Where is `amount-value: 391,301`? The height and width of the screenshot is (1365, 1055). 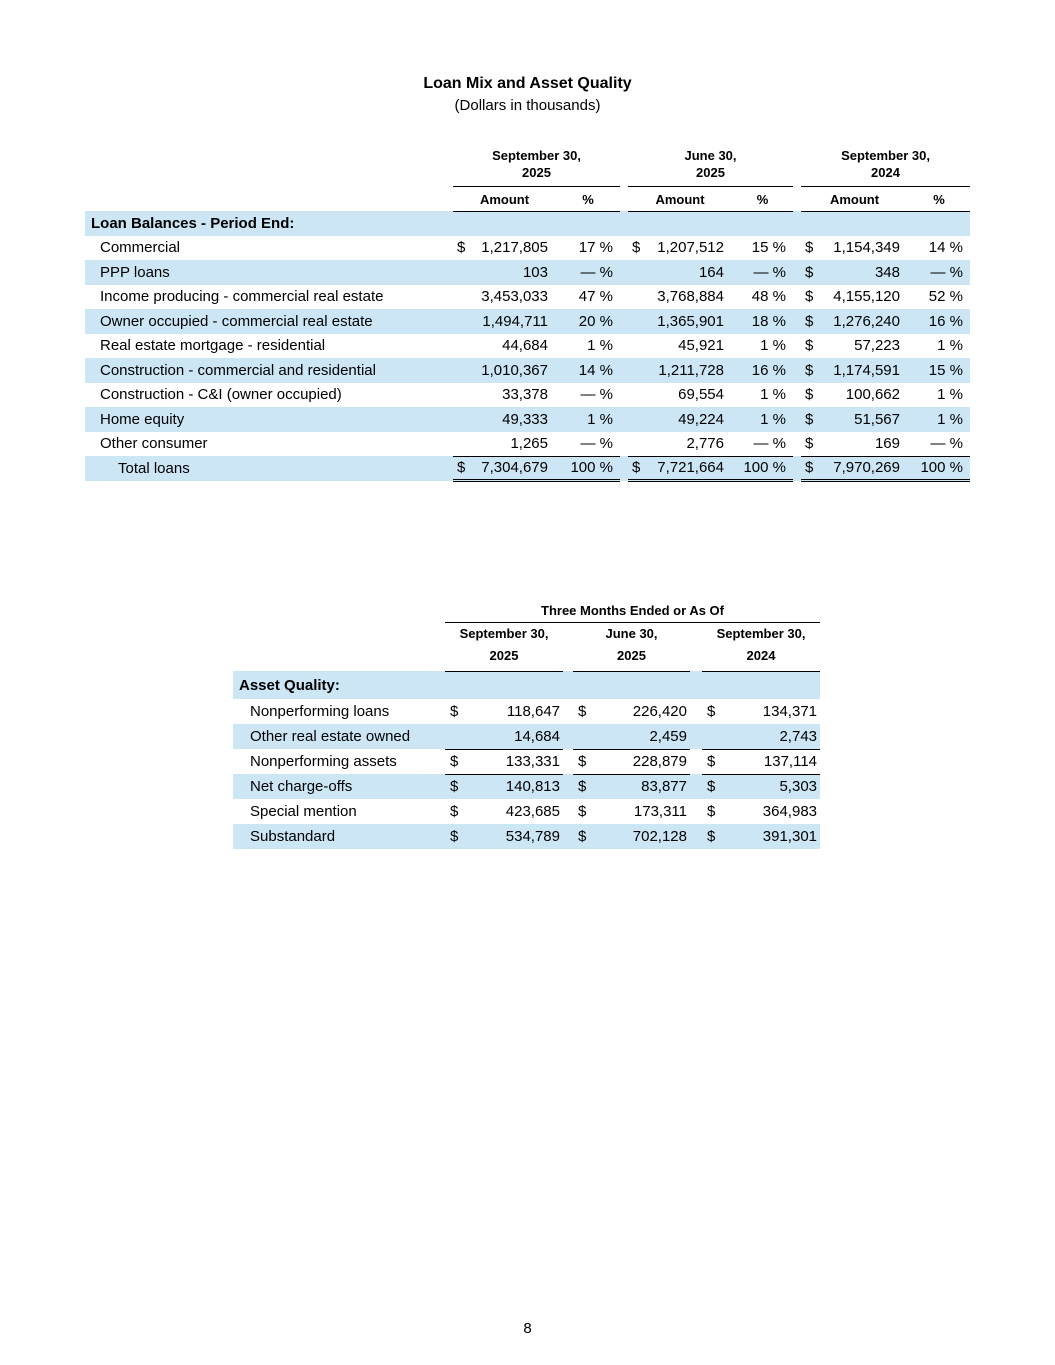 amount-value: 391,301 is located at coordinates (790, 837).